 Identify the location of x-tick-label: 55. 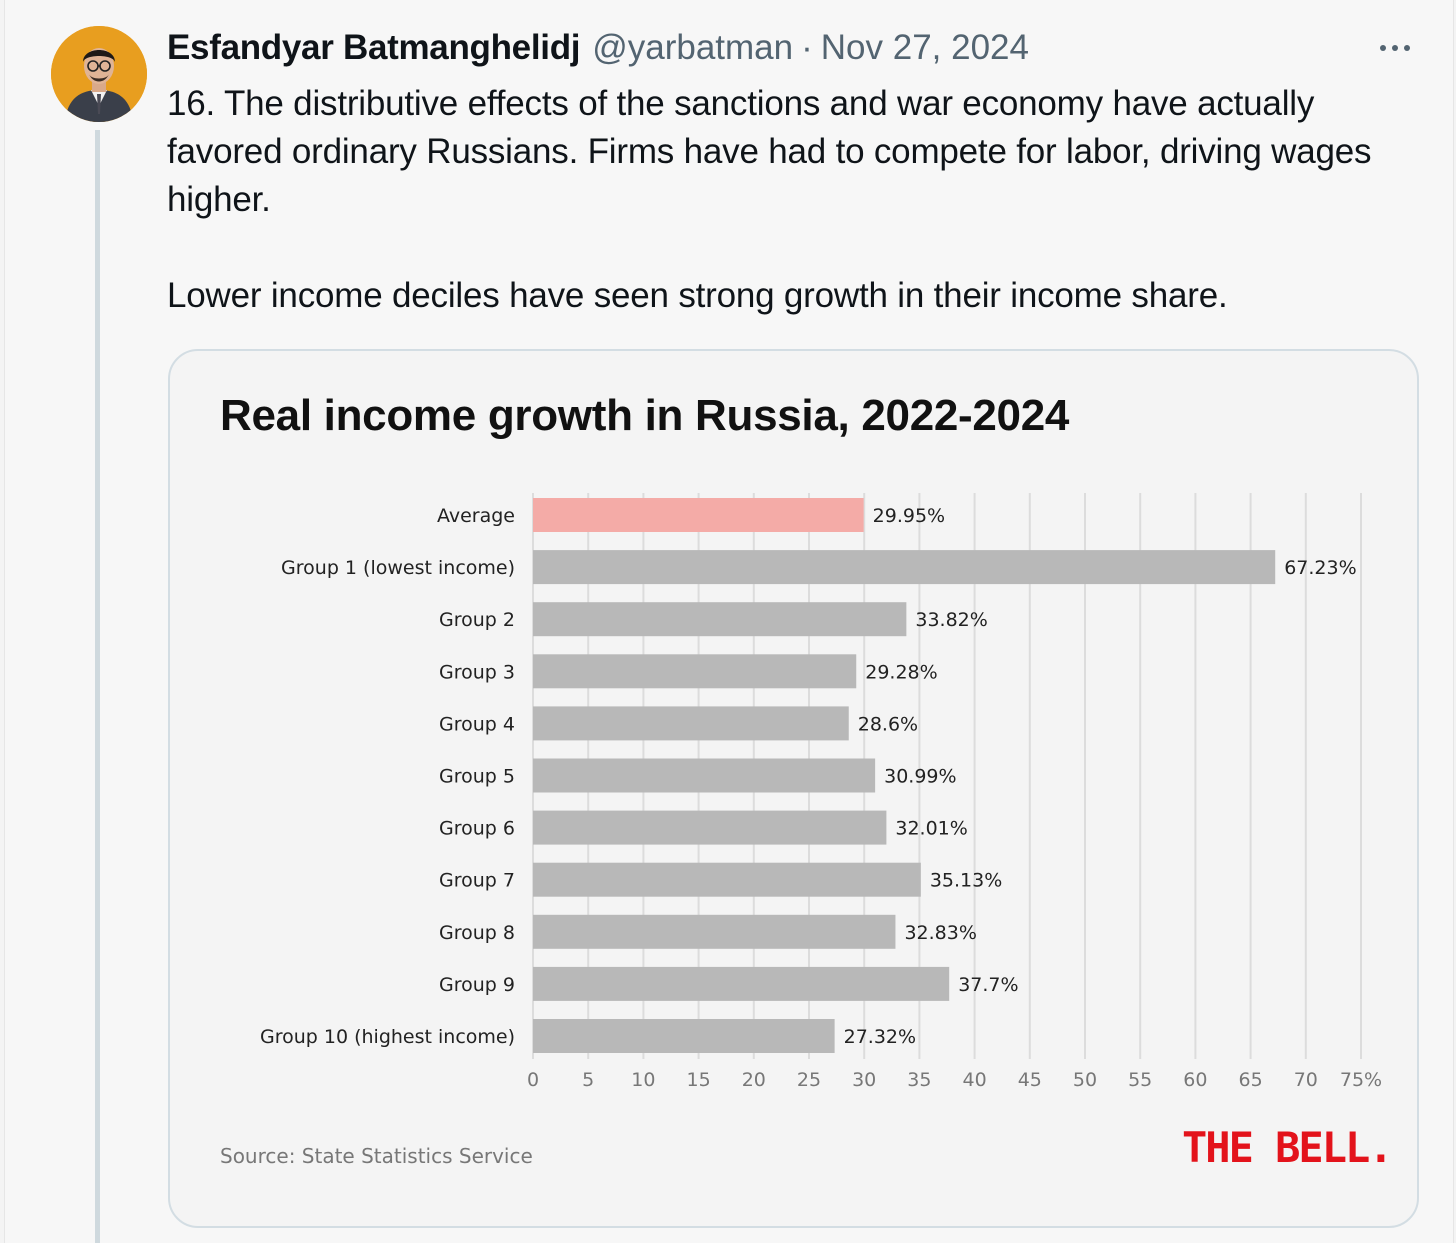
(1140, 1080).